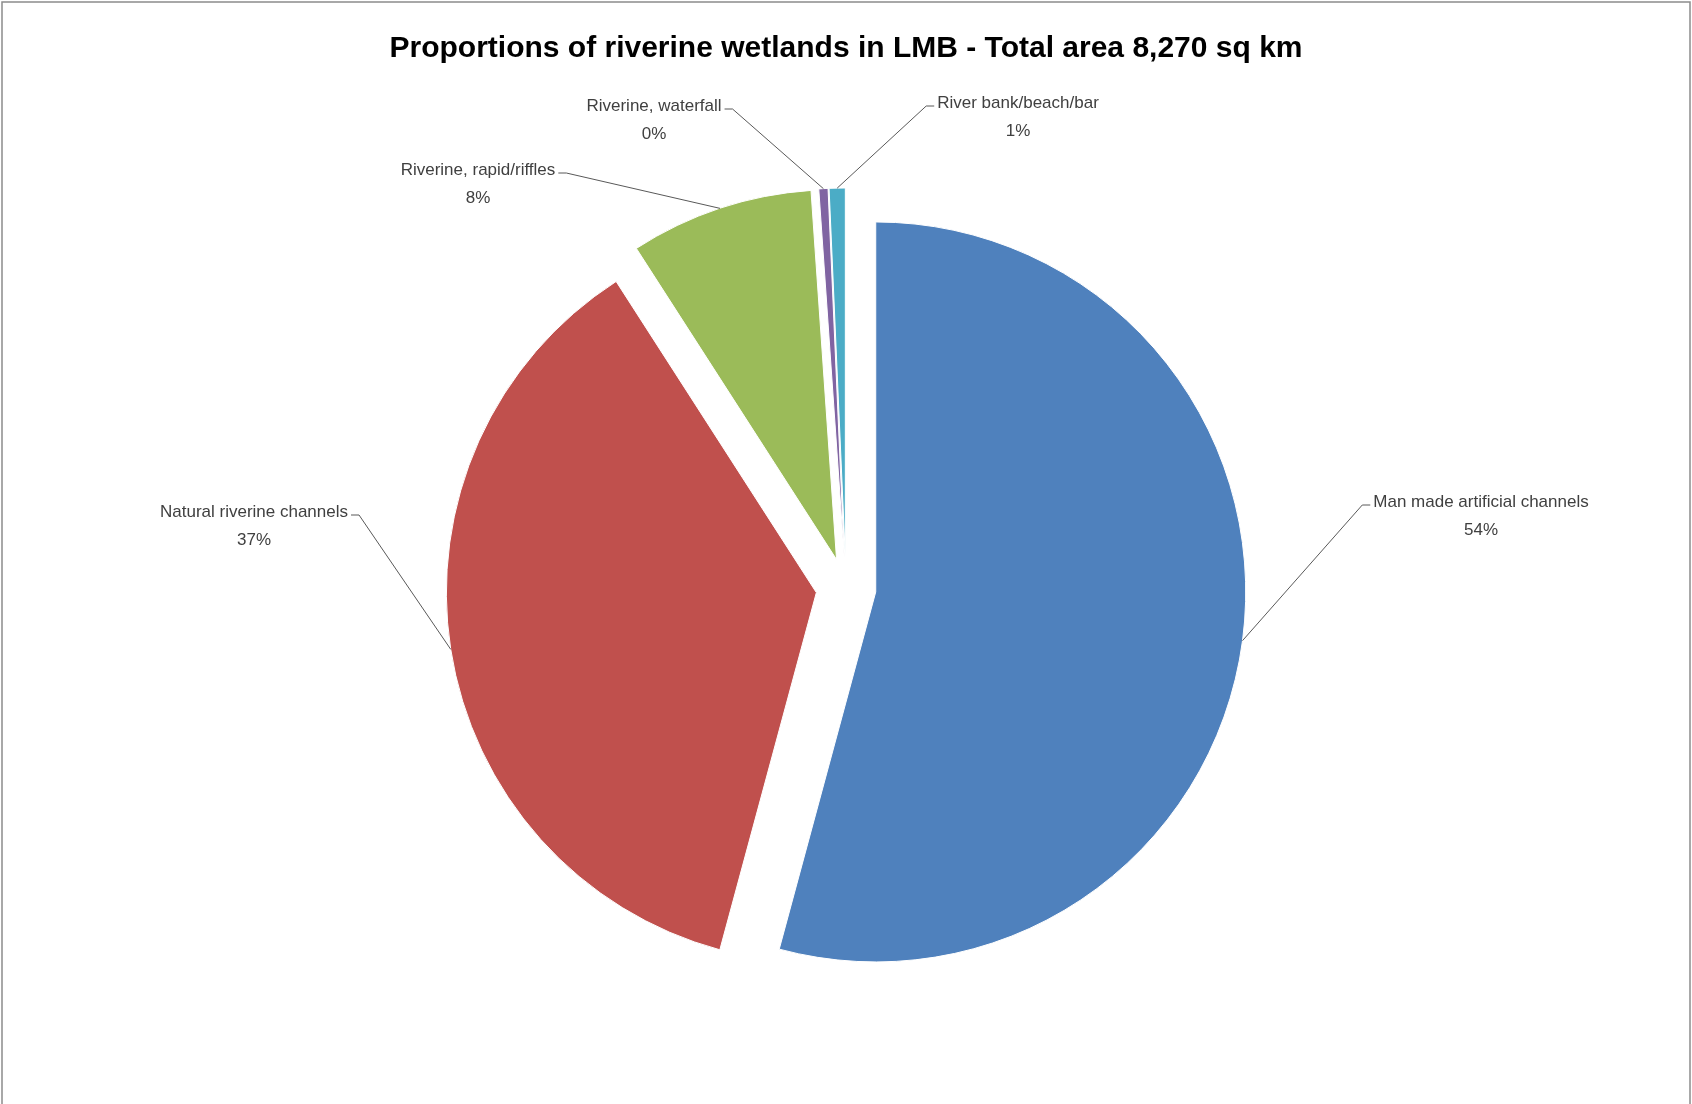  What do you see at coordinates (254, 539) in the screenshot?
I see `data-label: 37%` at bounding box center [254, 539].